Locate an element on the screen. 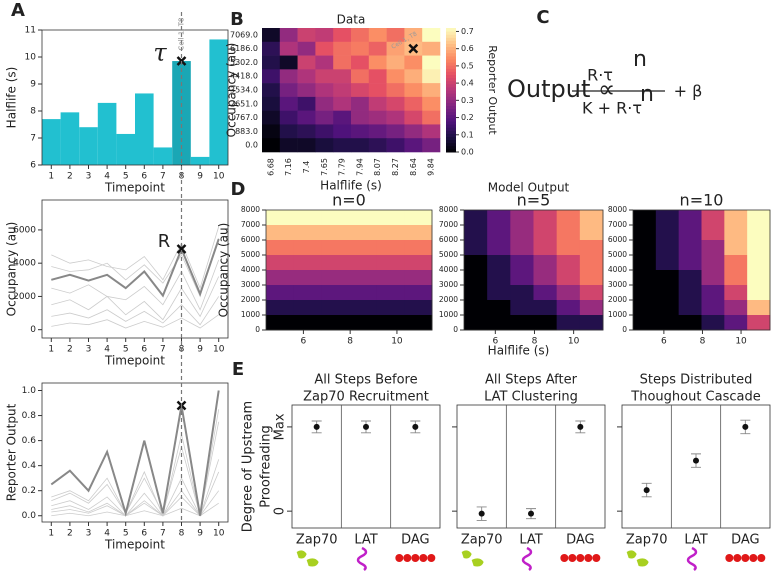  chart-title: Zap70 Recruitment is located at coordinates (366, 397).